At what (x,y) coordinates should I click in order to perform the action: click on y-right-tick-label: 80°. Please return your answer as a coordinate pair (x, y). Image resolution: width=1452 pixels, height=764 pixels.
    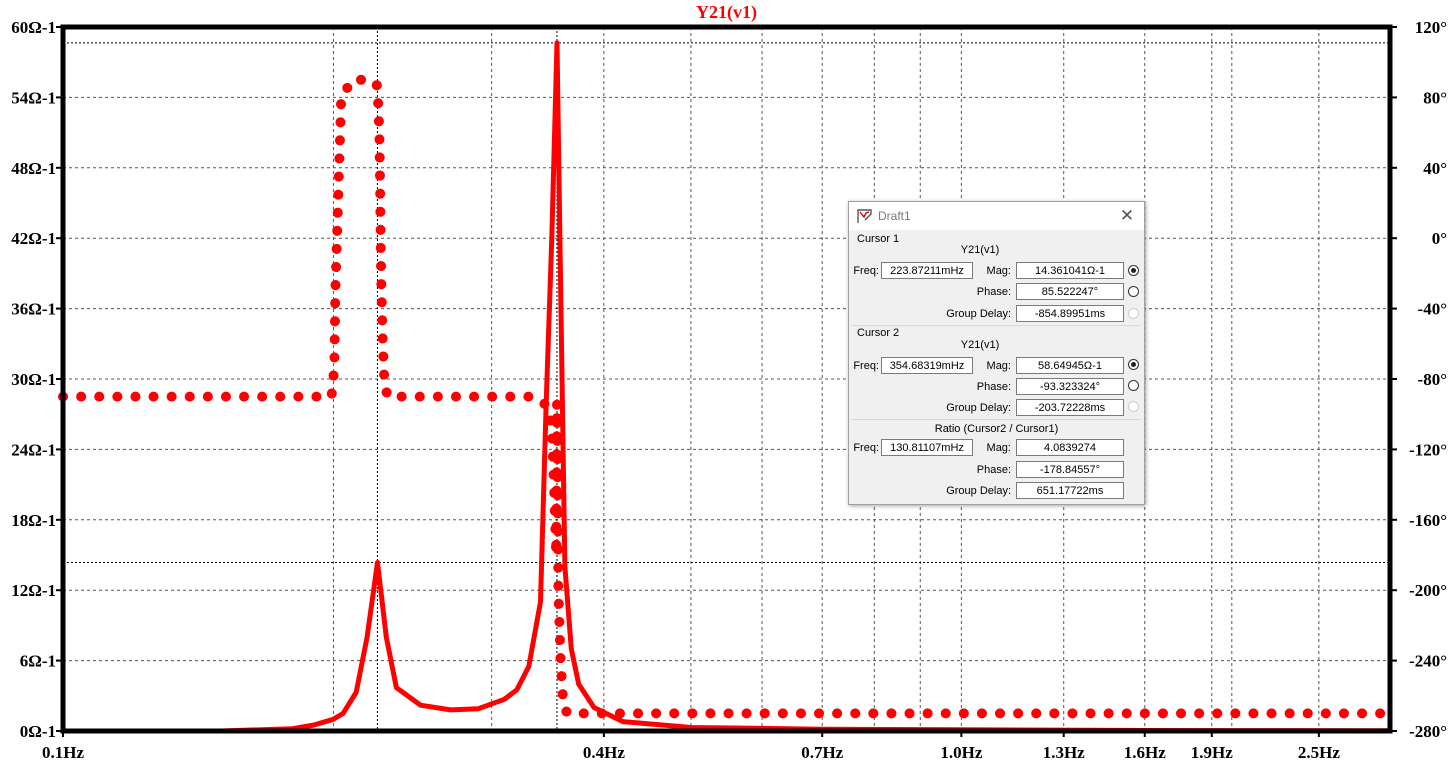
    Looking at the image, I should click on (1435, 97).